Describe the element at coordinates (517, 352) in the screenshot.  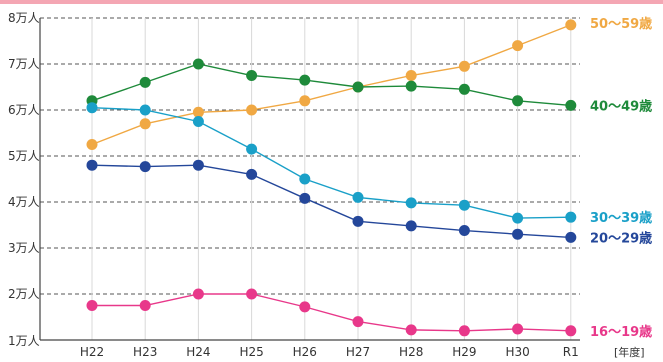
I see `x-tick-label: H30` at that location.